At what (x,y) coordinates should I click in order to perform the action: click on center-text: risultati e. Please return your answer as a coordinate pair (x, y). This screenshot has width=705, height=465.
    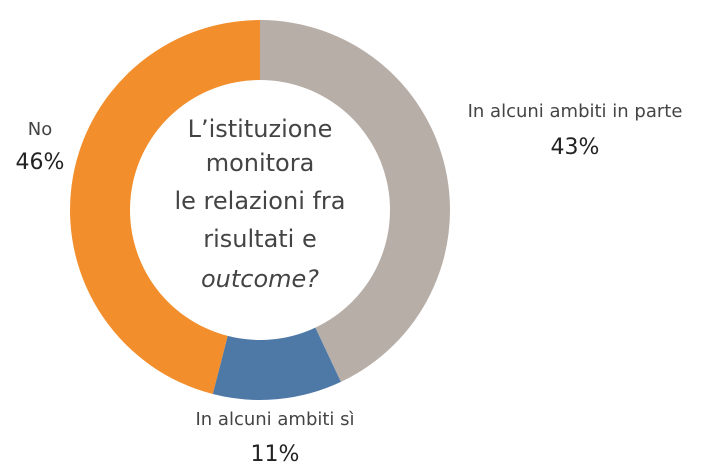
    Looking at the image, I should click on (260, 239).